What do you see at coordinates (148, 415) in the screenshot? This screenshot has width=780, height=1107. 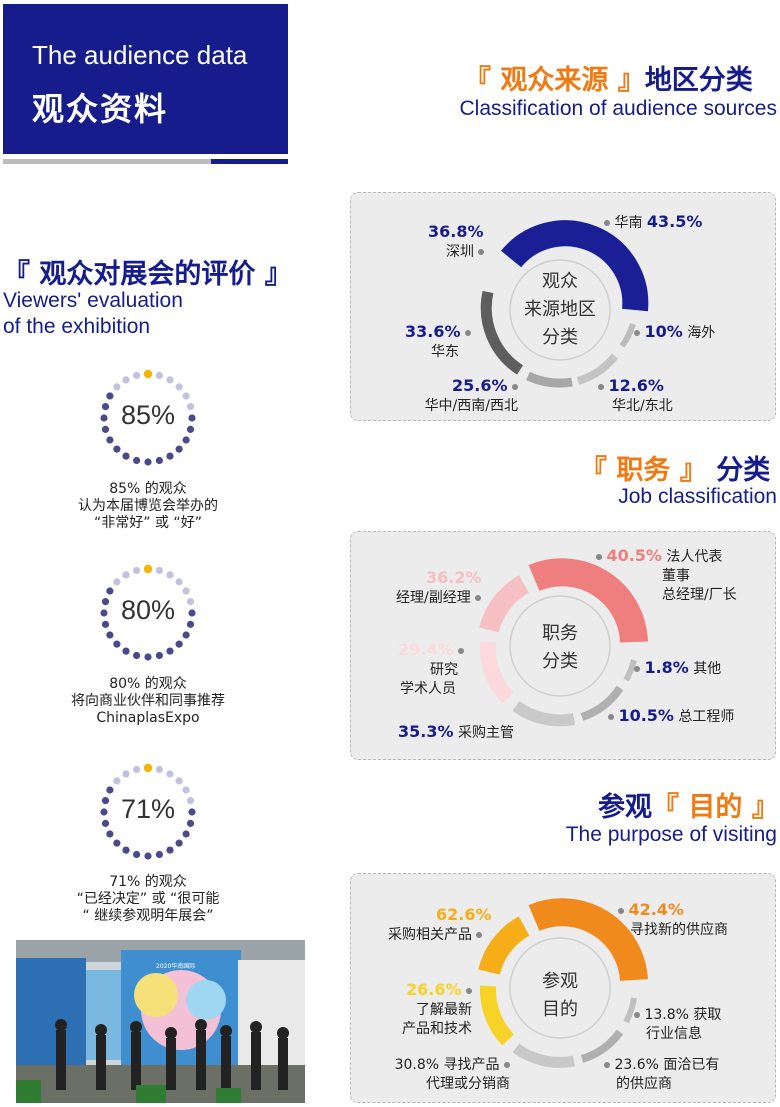 I see `eval-value-1: 85%` at bounding box center [148, 415].